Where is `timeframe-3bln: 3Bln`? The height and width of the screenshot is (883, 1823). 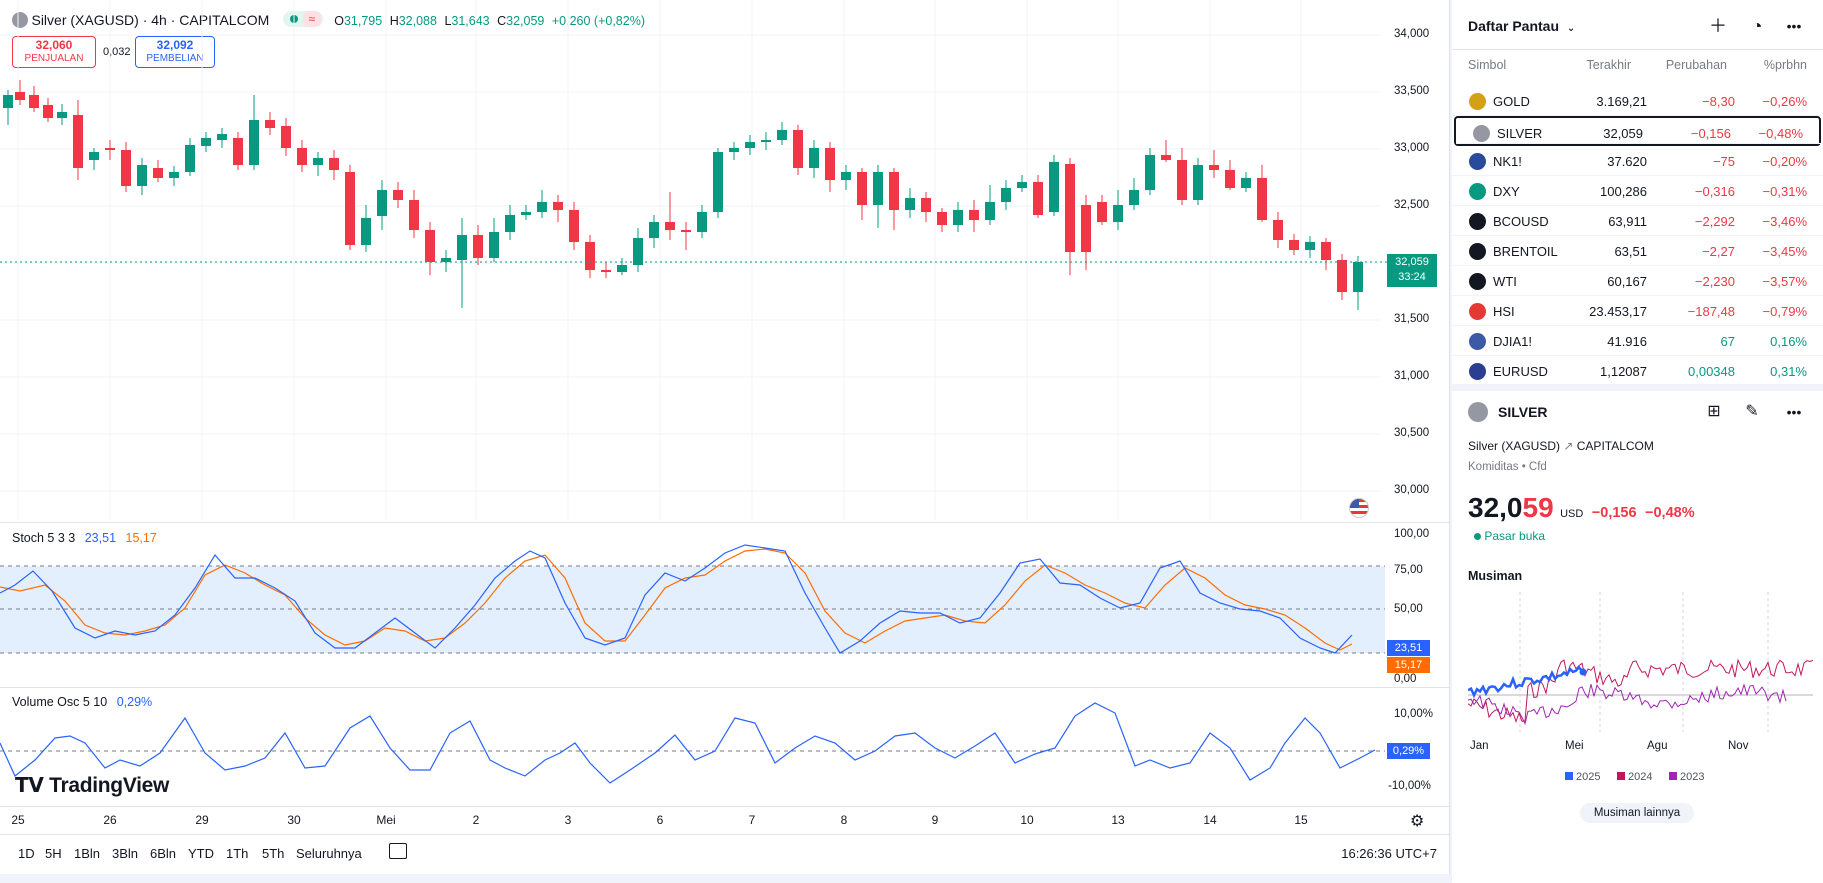 timeframe-3bln: 3Bln is located at coordinates (125, 853).